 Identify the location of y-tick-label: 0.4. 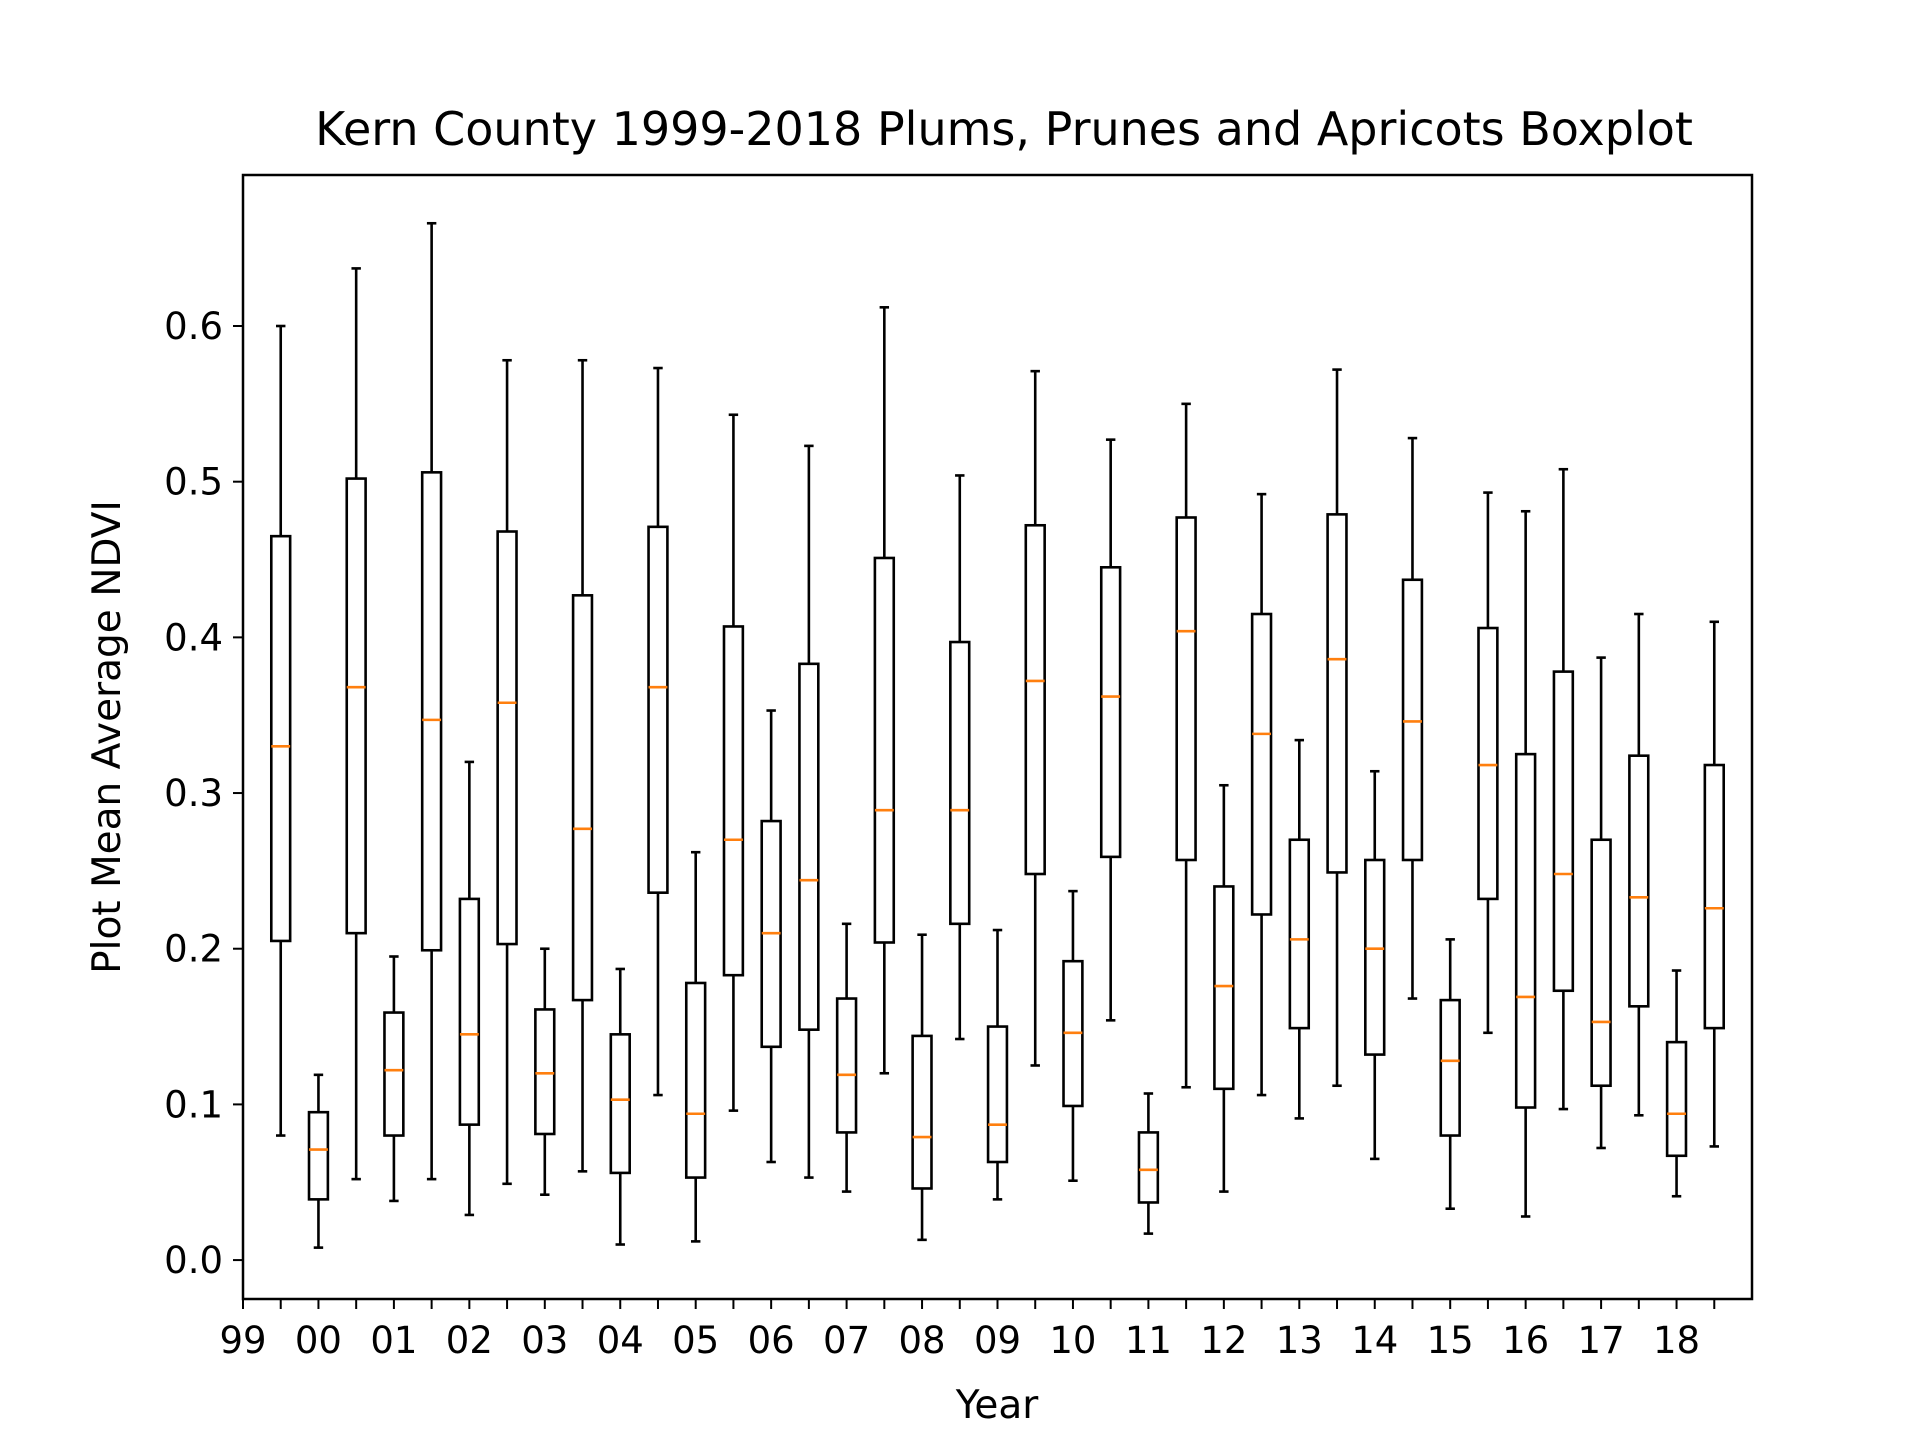
(193, 637).